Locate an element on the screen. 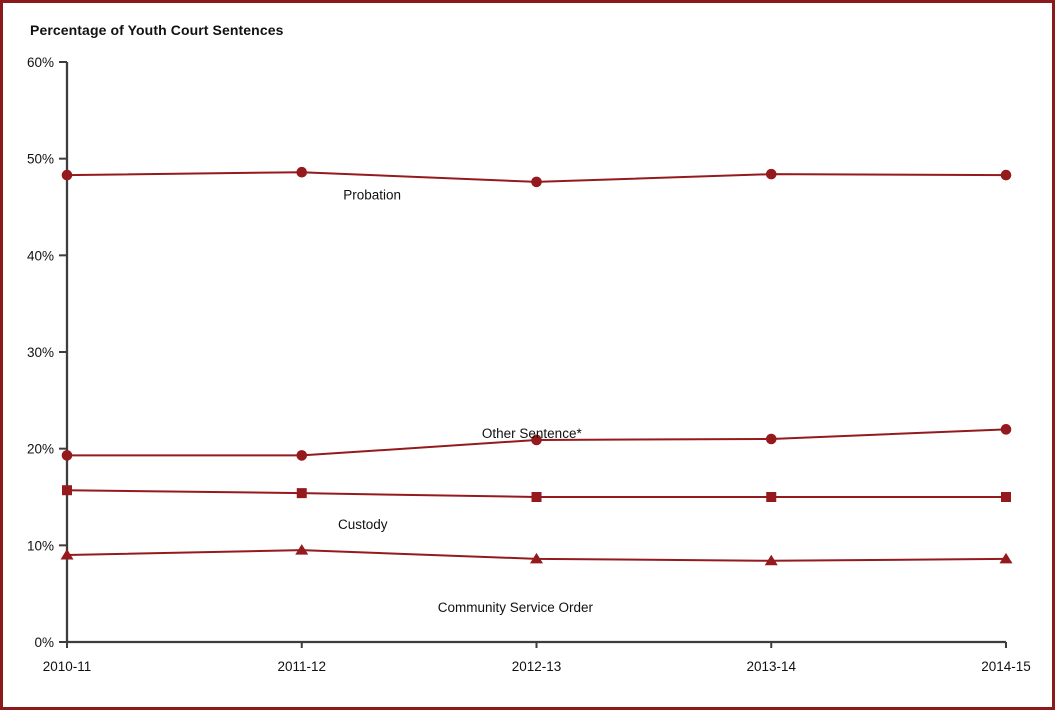 The image size is (1055, 710). x-tick-label: 2012-13 is located at coordinates (537, 666).